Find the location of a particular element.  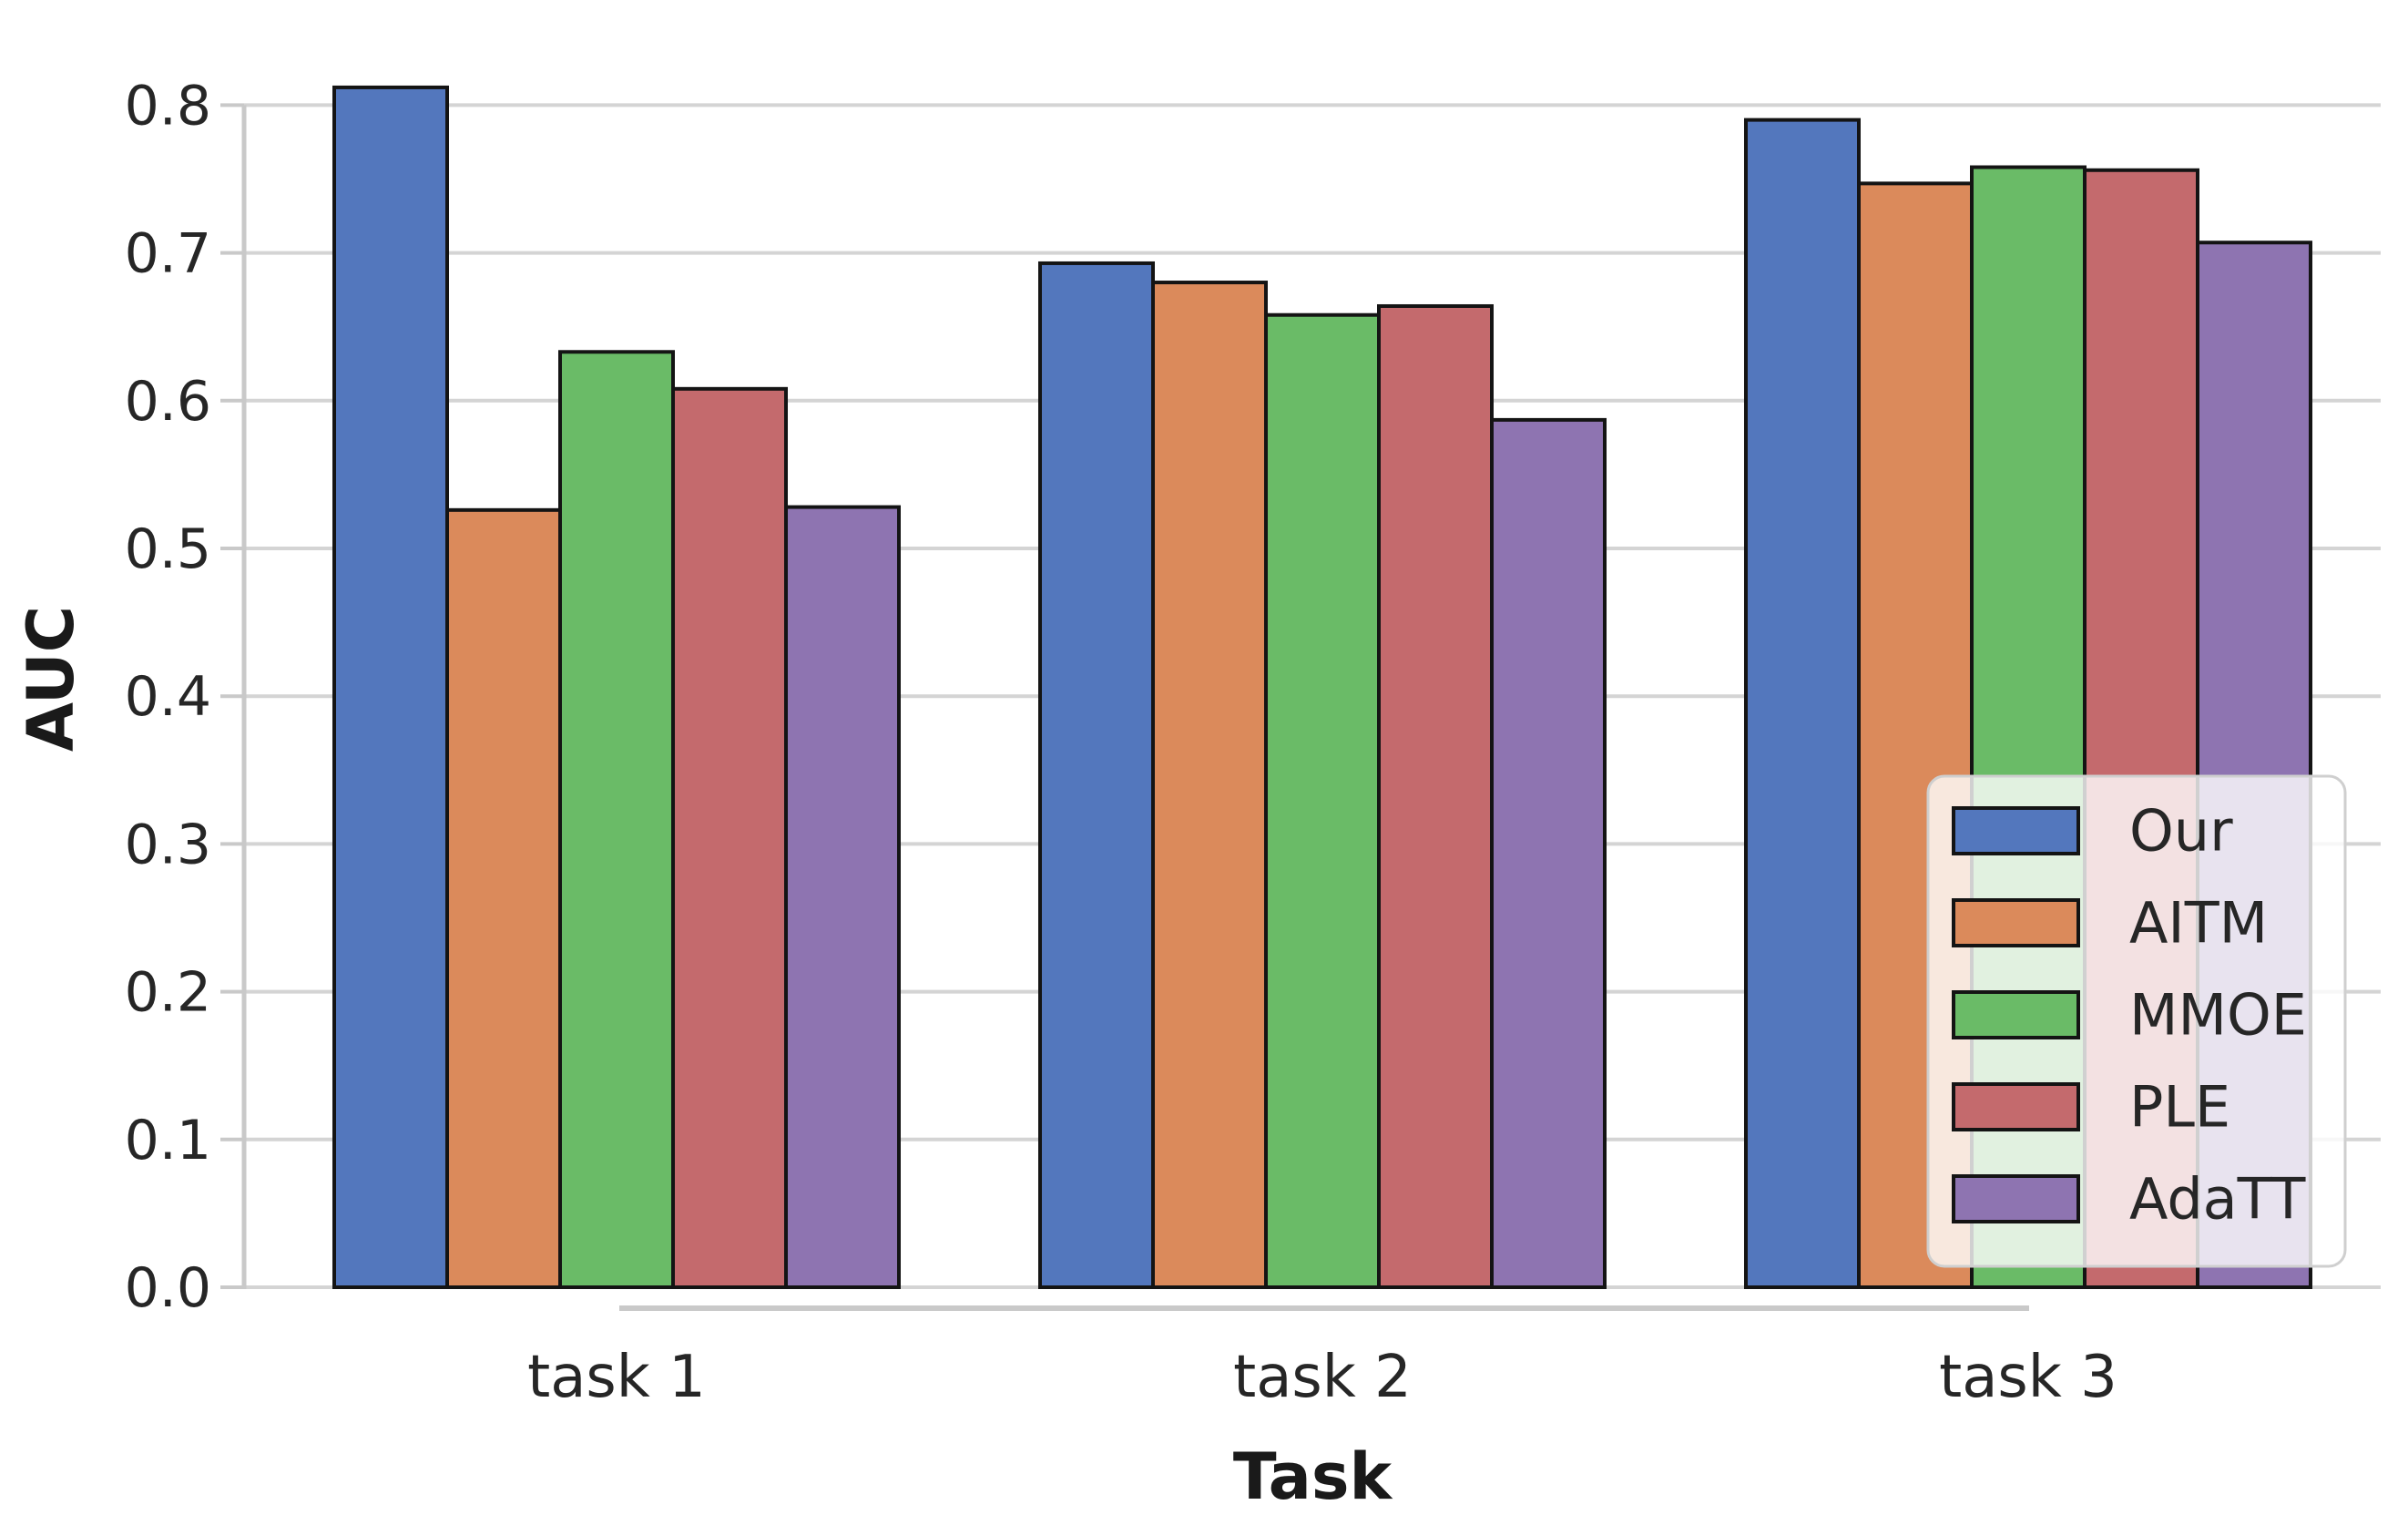

bar-ple-task2 is located at coordinates (1435, 796).